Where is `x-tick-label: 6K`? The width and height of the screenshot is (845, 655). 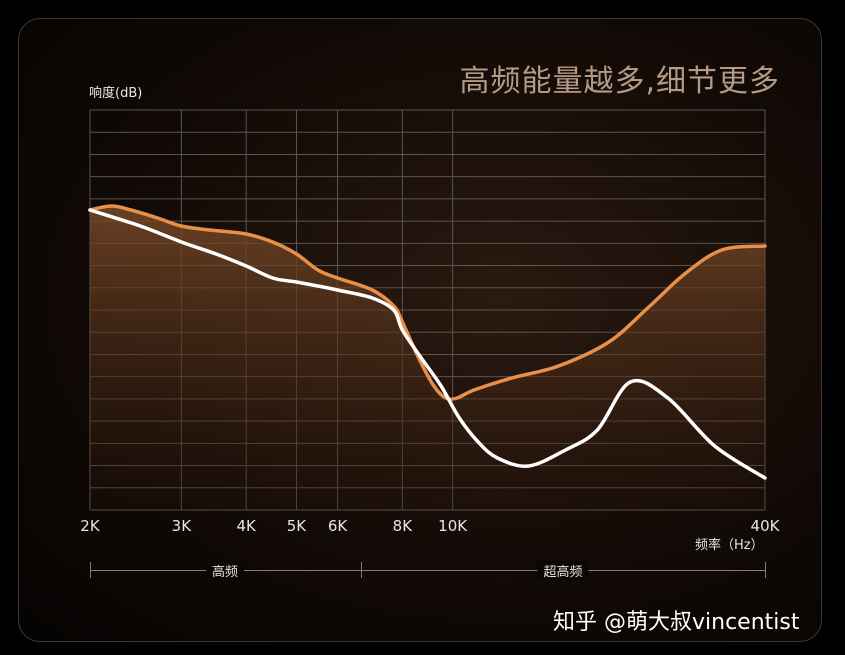 x-tick-label: 6K is located at coordinates (337, 526).